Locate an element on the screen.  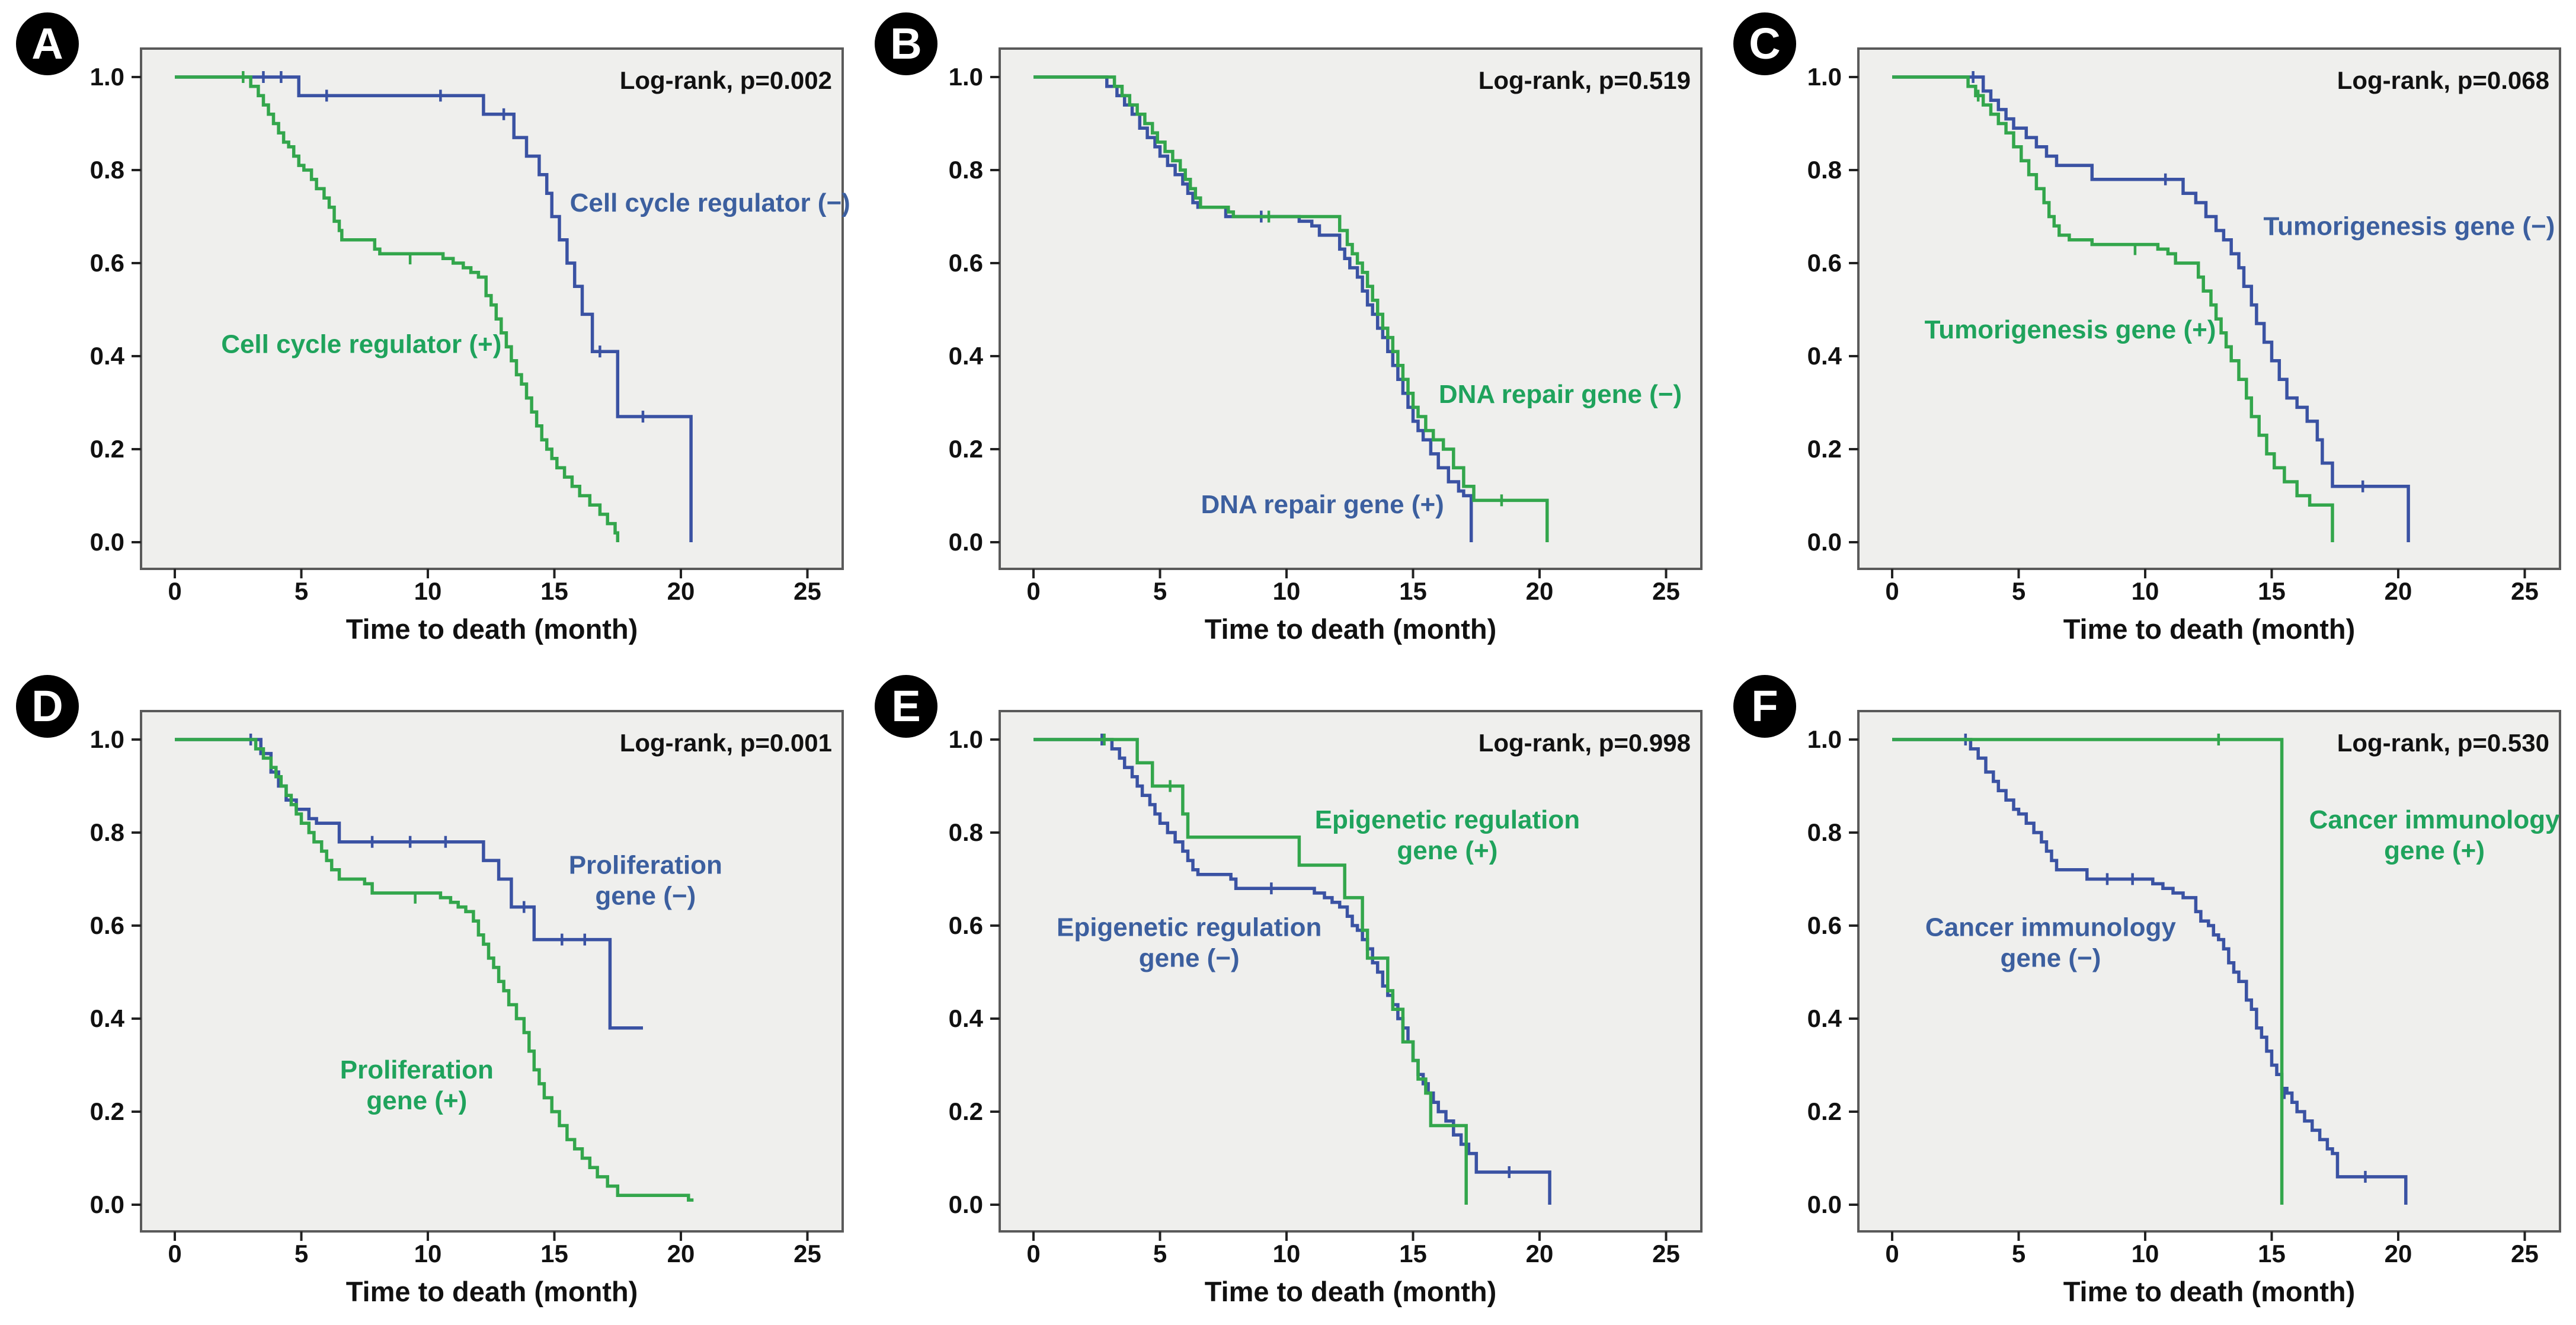
curve-label-green: Tumorigenesis gene (+) is located at coordinates (2070, 329).